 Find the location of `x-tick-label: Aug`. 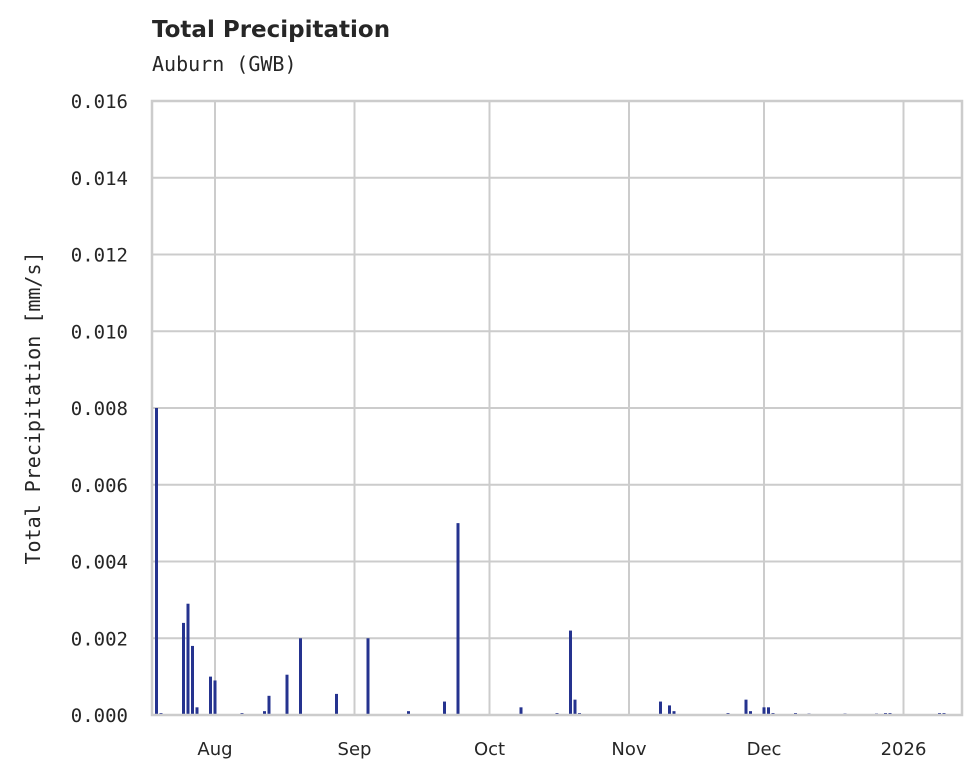

x-tick-label: Aug is located at coordinates (214, 749).